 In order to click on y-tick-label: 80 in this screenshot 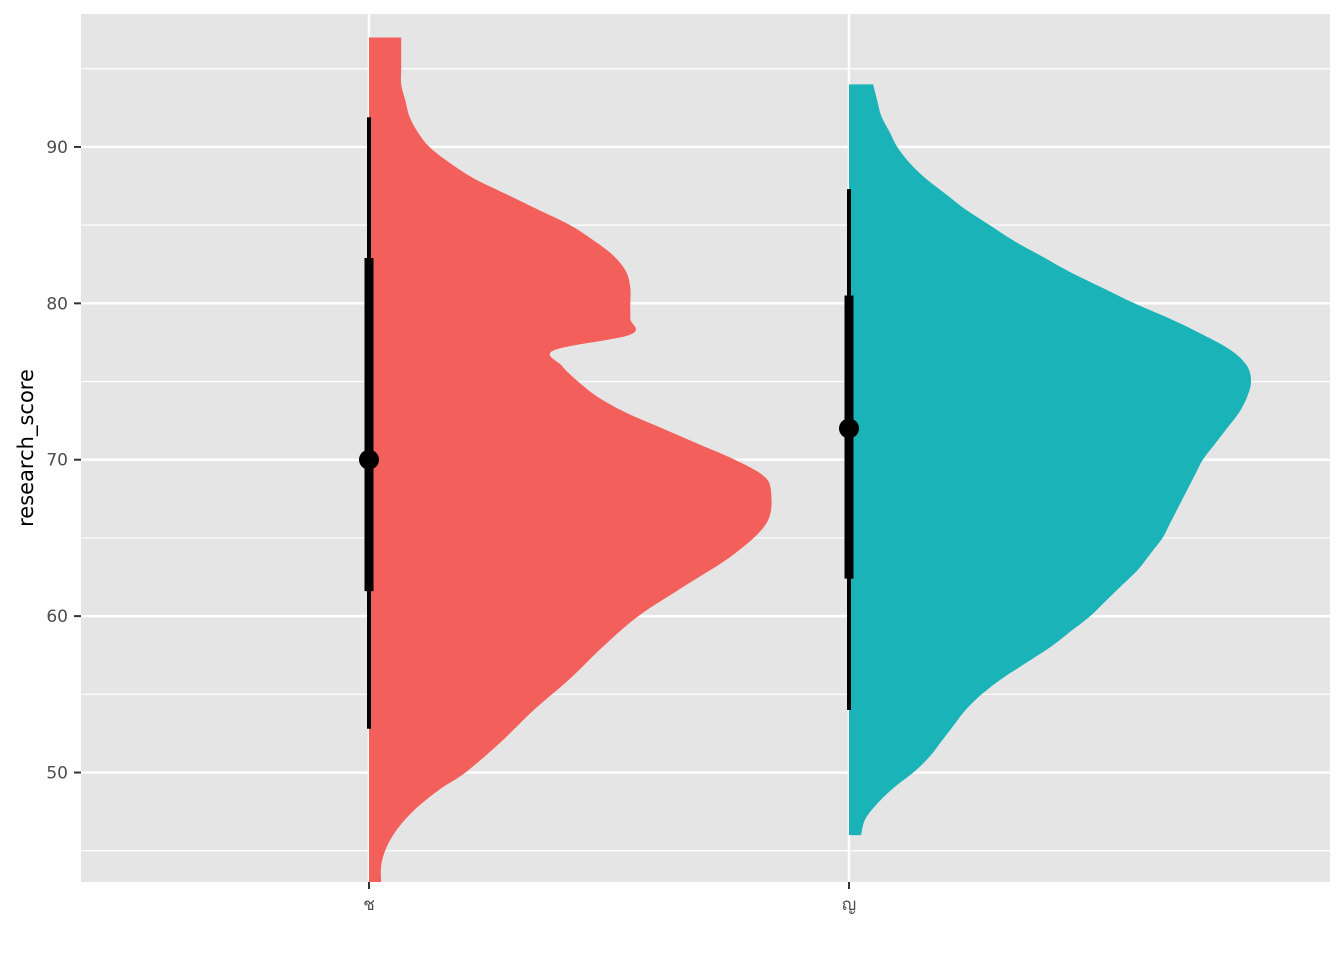, I will do `click(57, 304)`.